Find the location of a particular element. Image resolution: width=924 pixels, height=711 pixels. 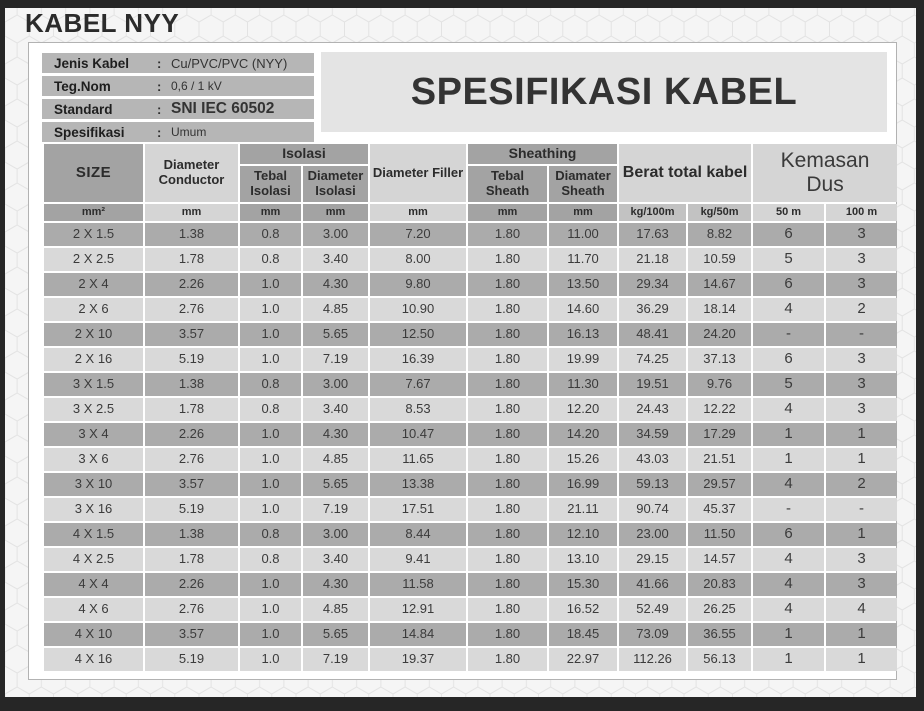

units-row: mm² mm mm mm mm mm mm kg/100m kg/50m 50 m 100 m is located at coordinates (471, 212).